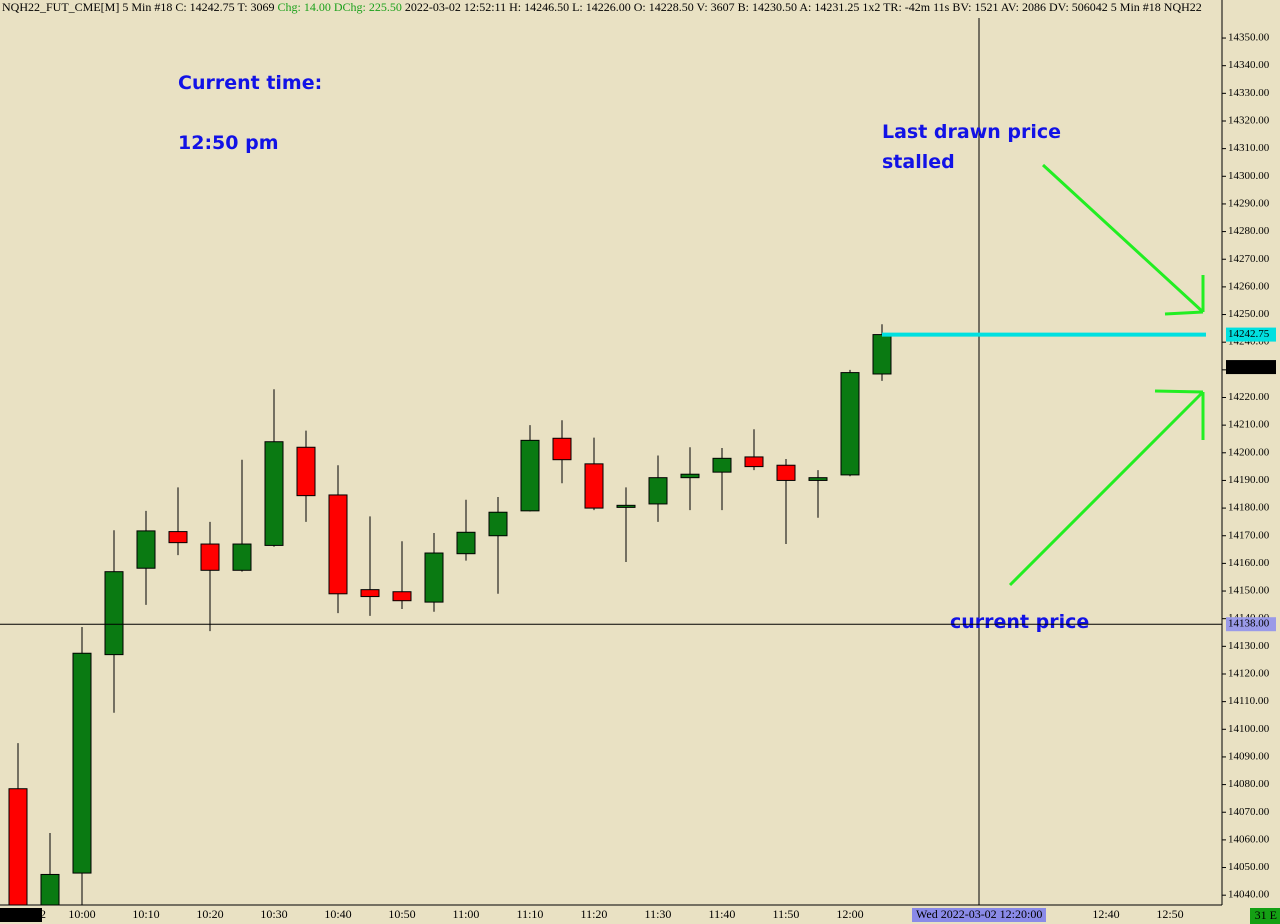  What do you see at coordinates (1249, 425) in the screenshot?
I see `y-tick-label: 14210.00` at bounding box center [1249, 425].